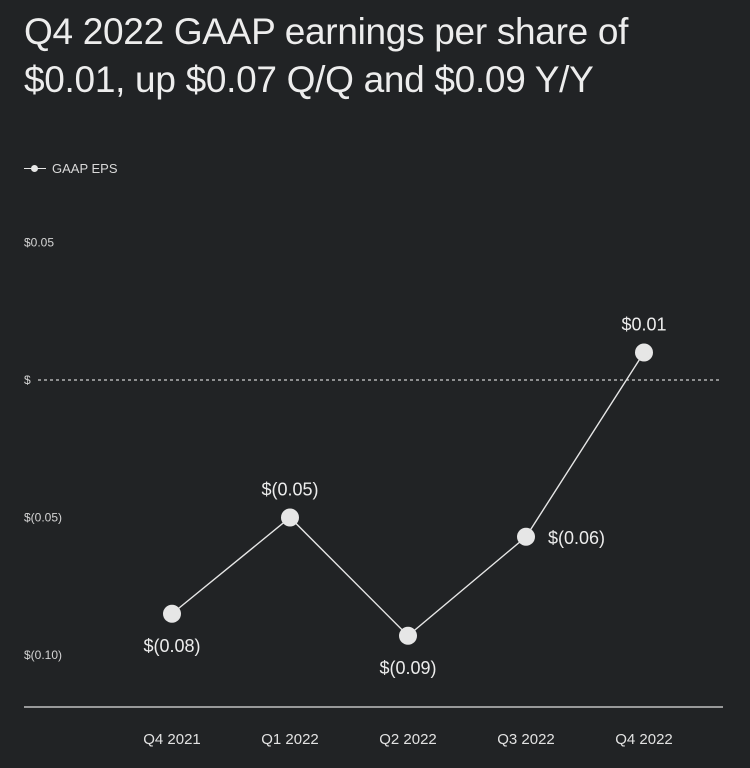 The width and height of the screenshot is (750, 768). What do you see at coordinates (171, 646) in the screenshot?
I see `data-label: $(0.08)` at bounding box center [171, 646].